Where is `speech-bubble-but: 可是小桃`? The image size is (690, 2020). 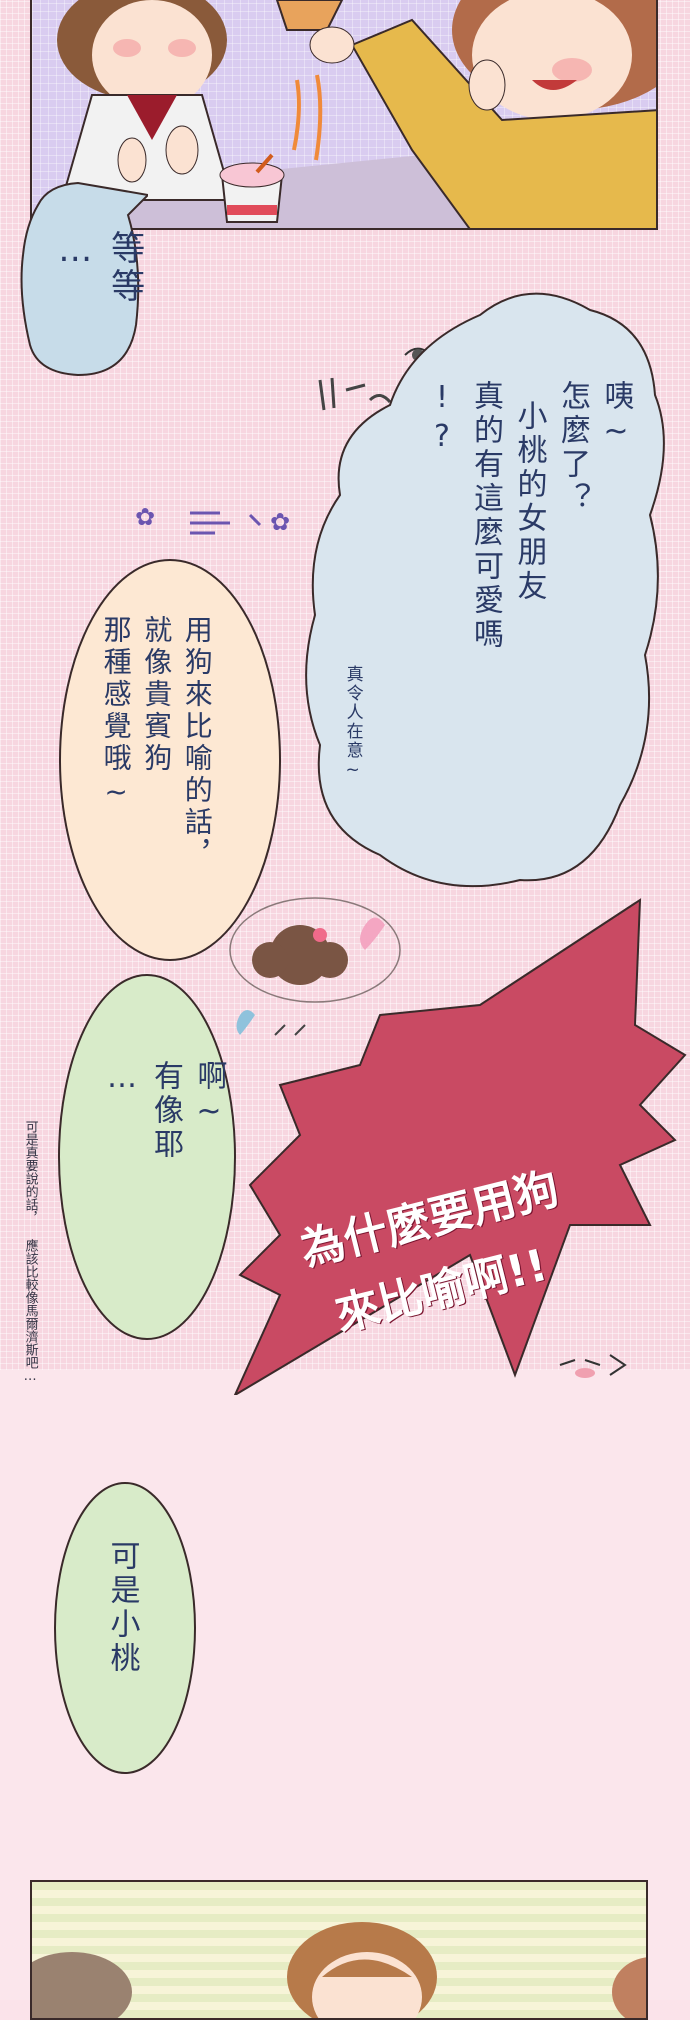
speech-bubble-but: 可是小桃 is located at coordinates (125, 1628).